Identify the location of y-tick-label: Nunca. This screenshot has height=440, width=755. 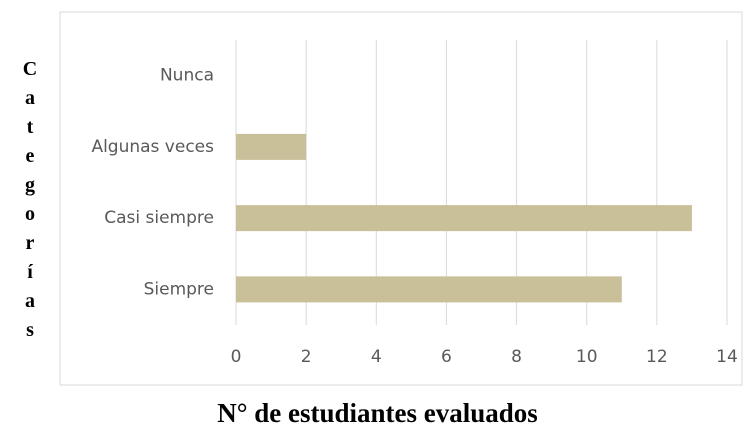
(187, 76).